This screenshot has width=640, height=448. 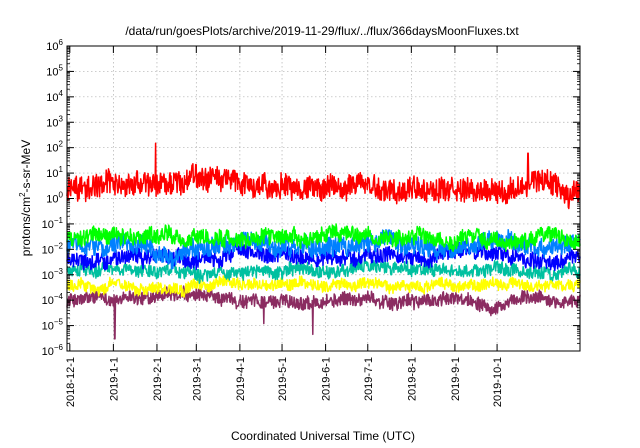 I want to click on y-tick-label: 10², so click(x=54, y=147).